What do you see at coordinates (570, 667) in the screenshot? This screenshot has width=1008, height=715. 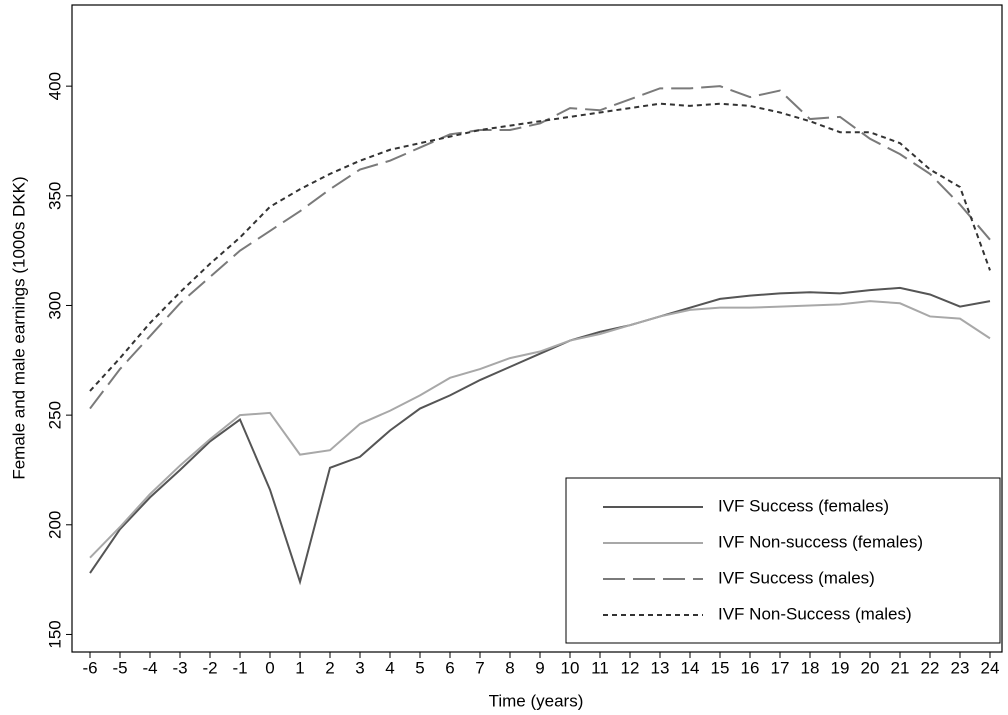 I see `x-tick-label: 10` at bounding box center [570, 667].